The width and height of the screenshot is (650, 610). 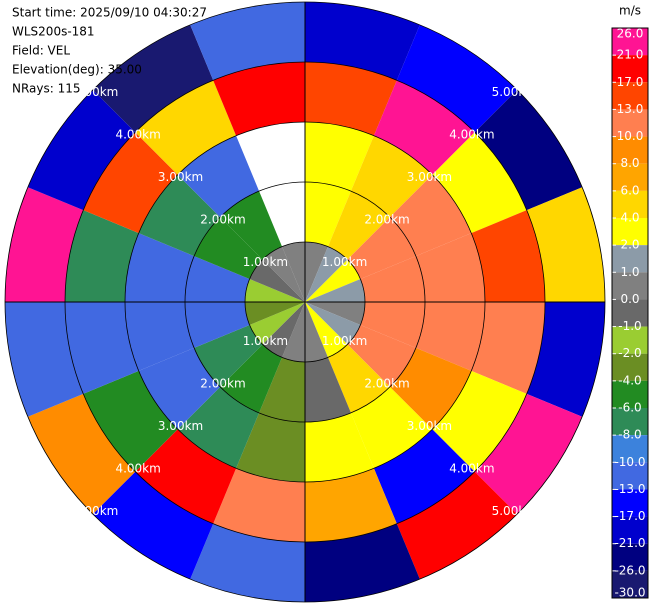 What do you see at coordinates (629, 380) in the screenshot?
I see `colorbar-tick-label: -4.0` at bounding box center [629, 380].